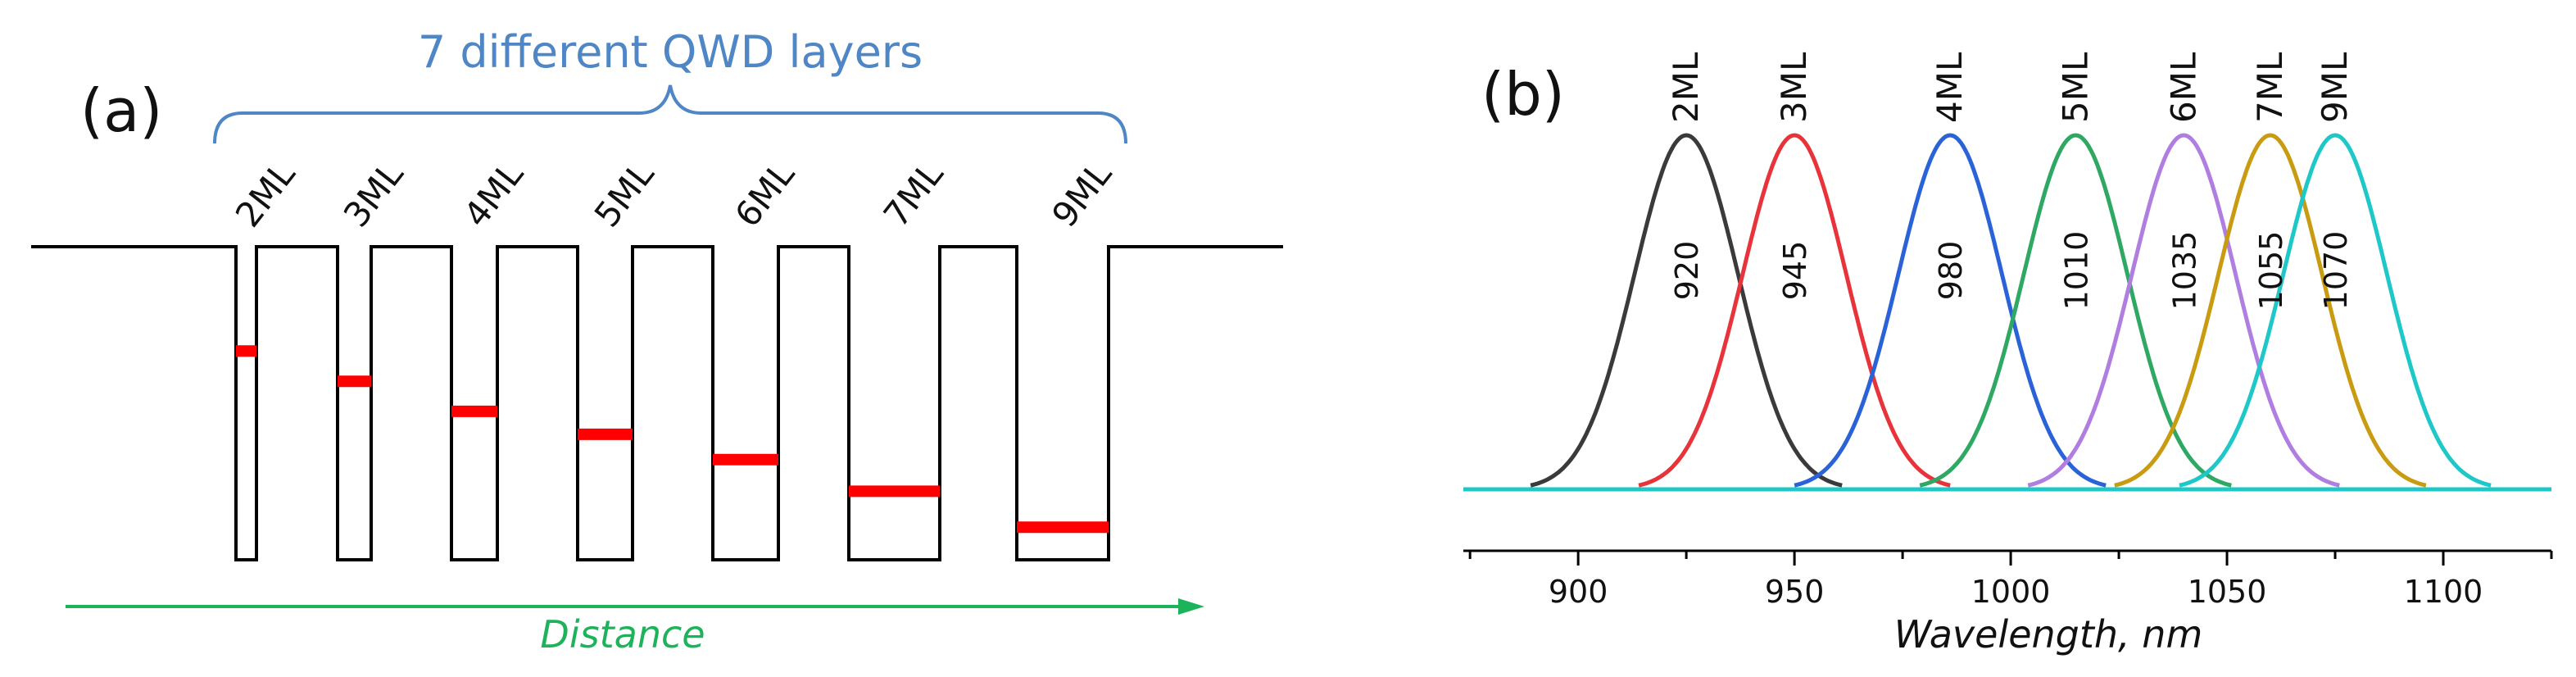 This screenshot has width=2576, height=677. I want to click on peak-label-2ML: 920, so click(1687, 271).